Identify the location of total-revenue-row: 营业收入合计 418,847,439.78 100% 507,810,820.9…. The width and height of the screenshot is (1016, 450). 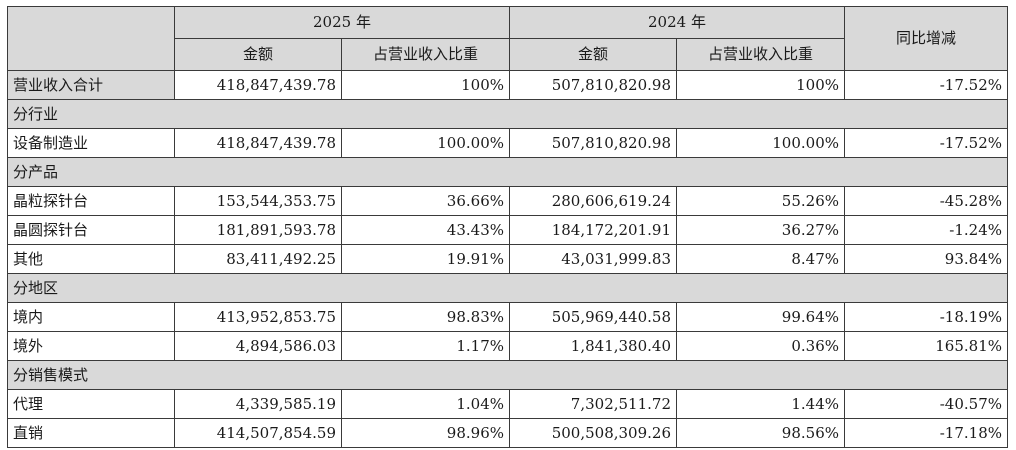
(507, 85).